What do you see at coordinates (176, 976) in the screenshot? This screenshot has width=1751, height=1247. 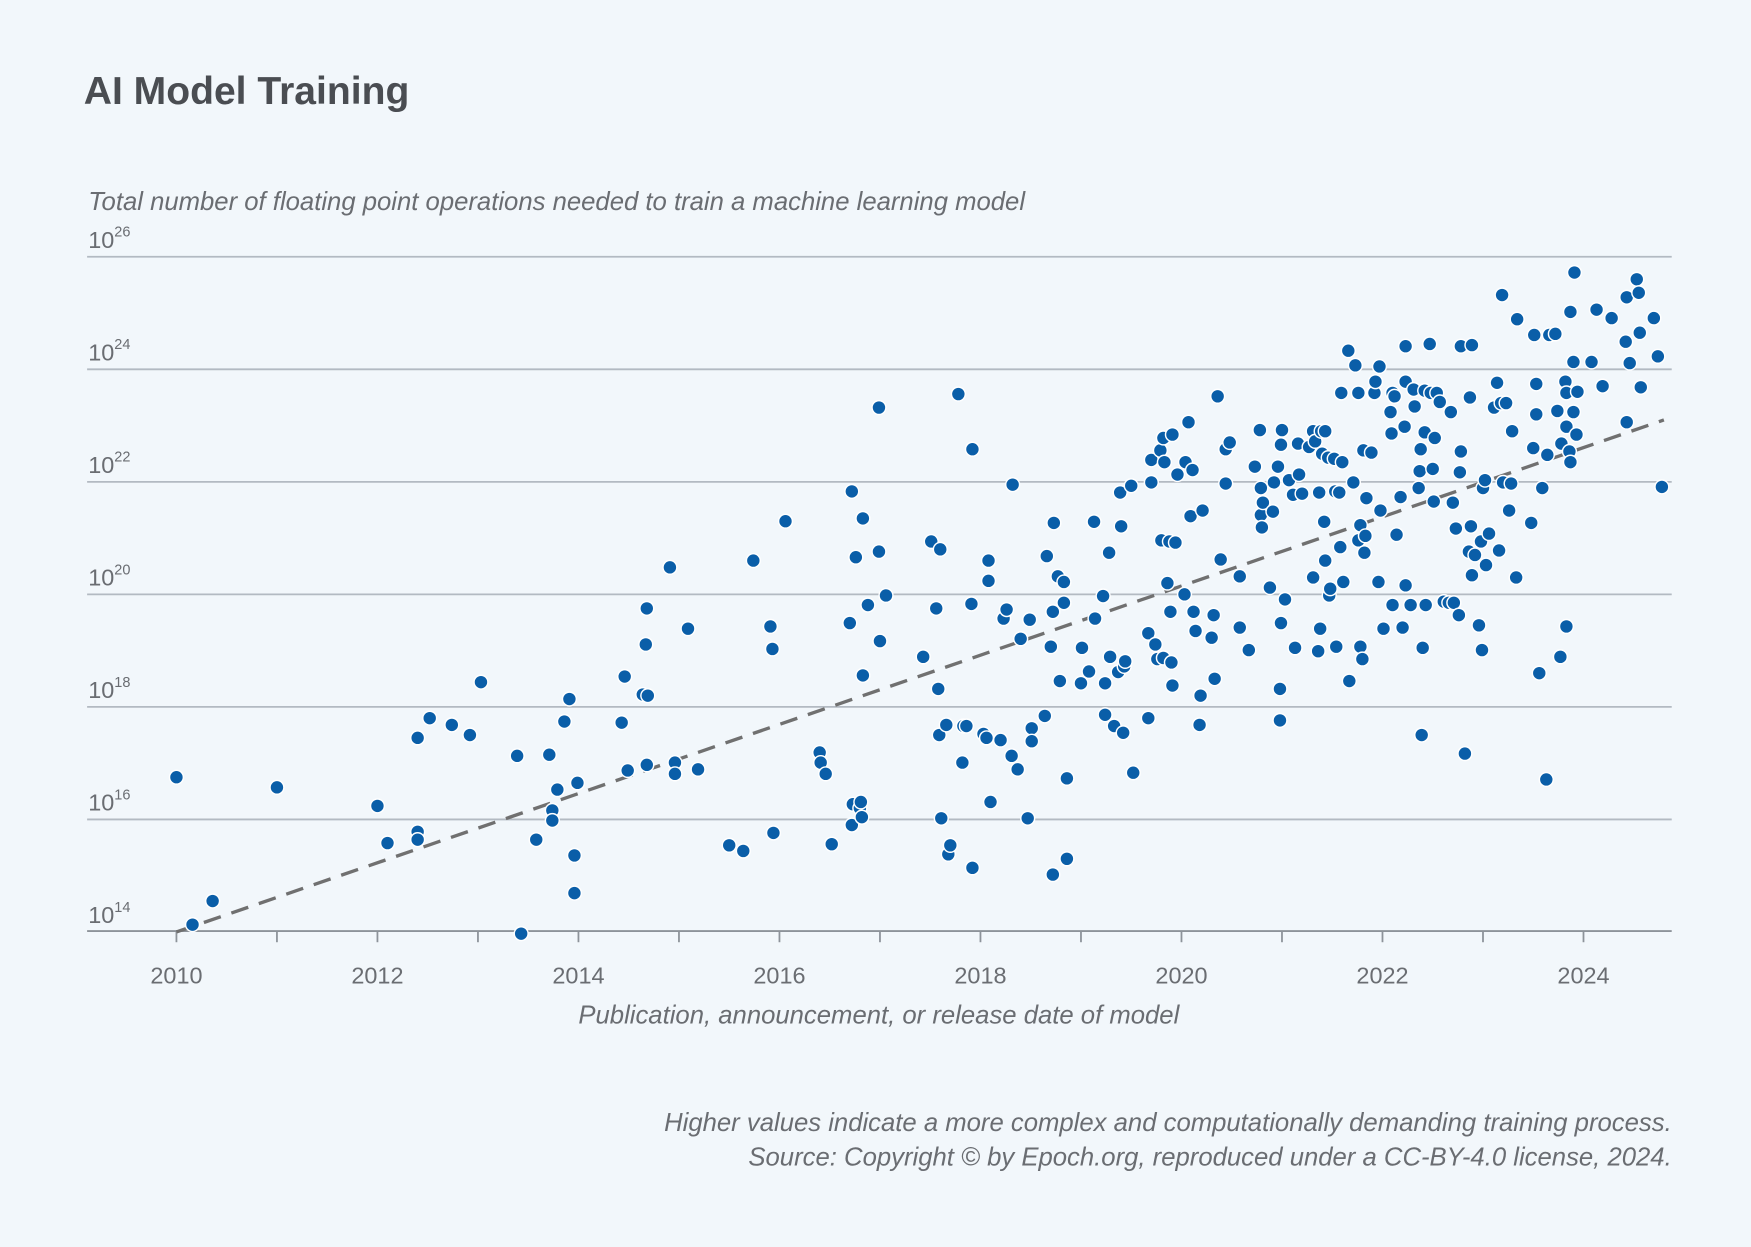 I see `x-tick-label: 2010` at bounding box center [176, 976].